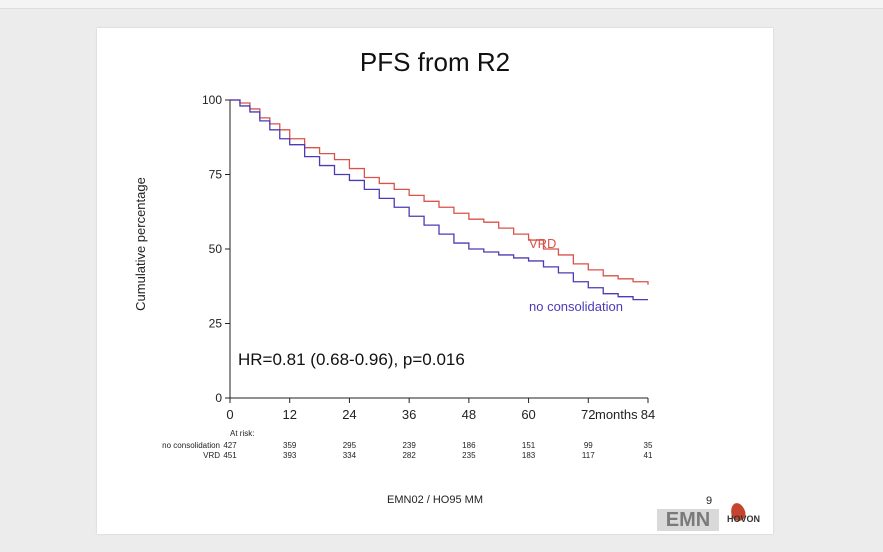 The image size is (883, 552). I want to click on at-risk-value: 239, so click(409, 445).